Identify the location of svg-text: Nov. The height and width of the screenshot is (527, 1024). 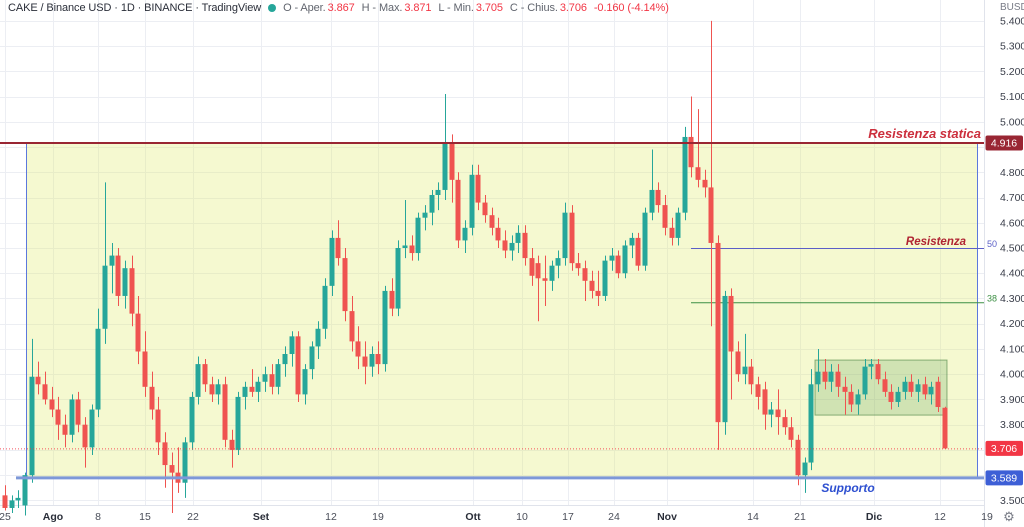
(667, 517).